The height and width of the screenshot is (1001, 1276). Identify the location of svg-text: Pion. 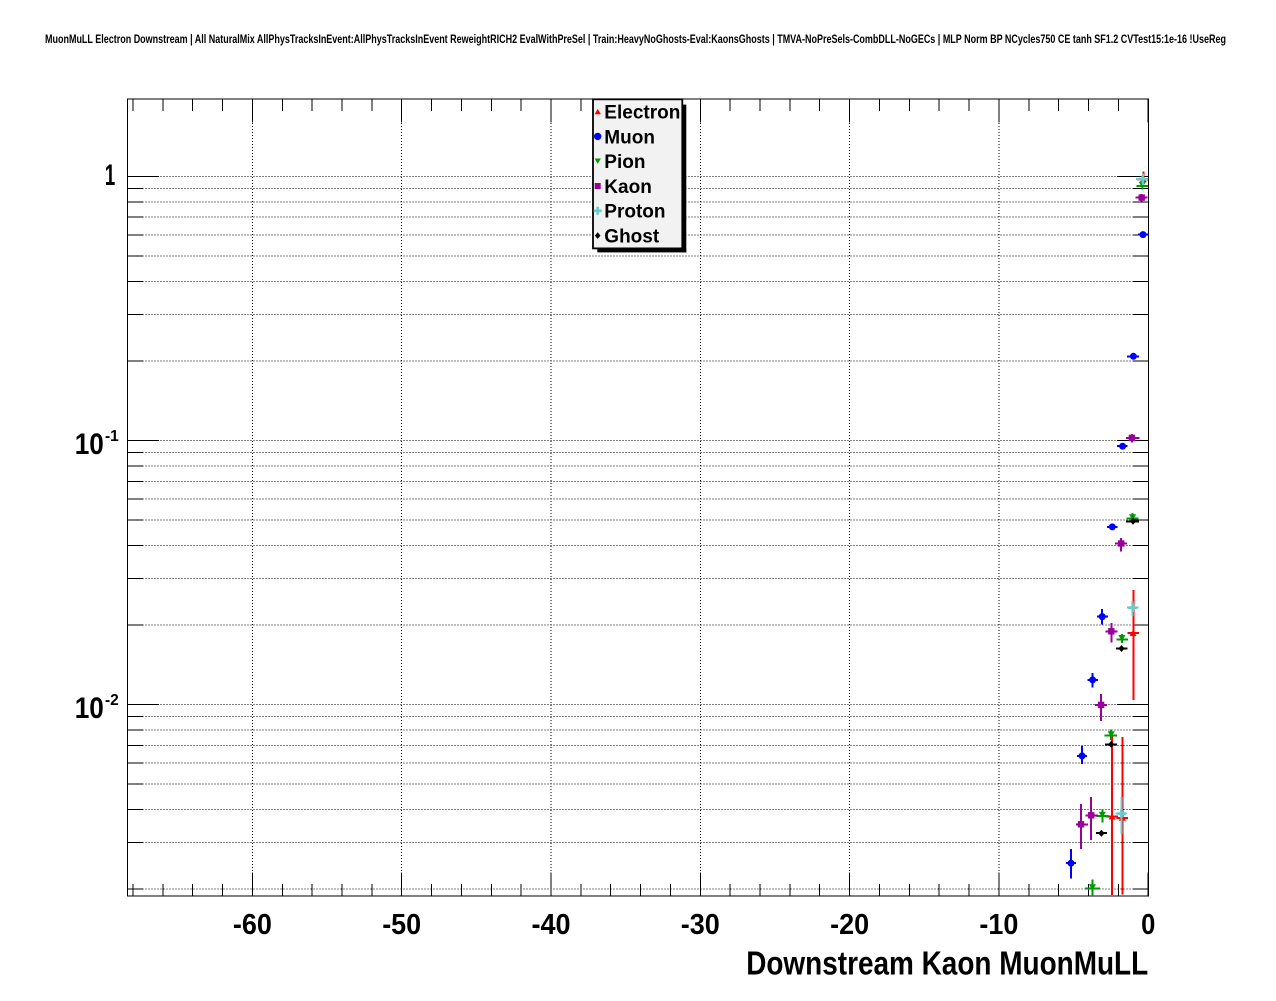
(624, 162).